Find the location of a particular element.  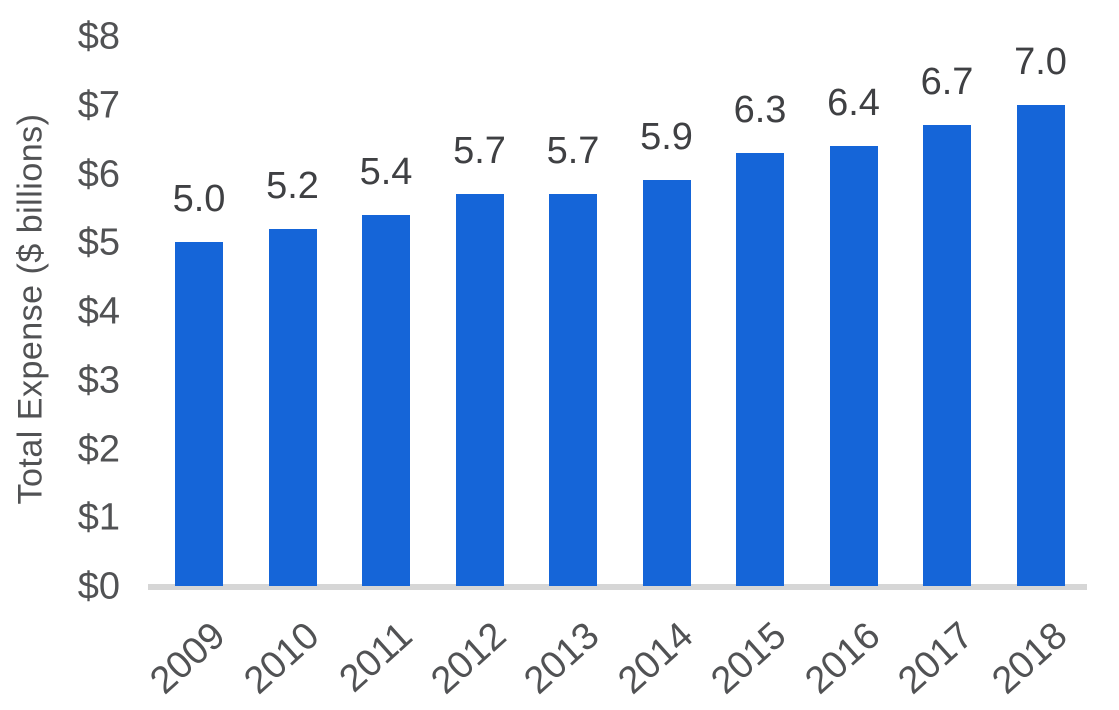

x-tick-label-2015: 2015 is located at coordinates (749, 658).